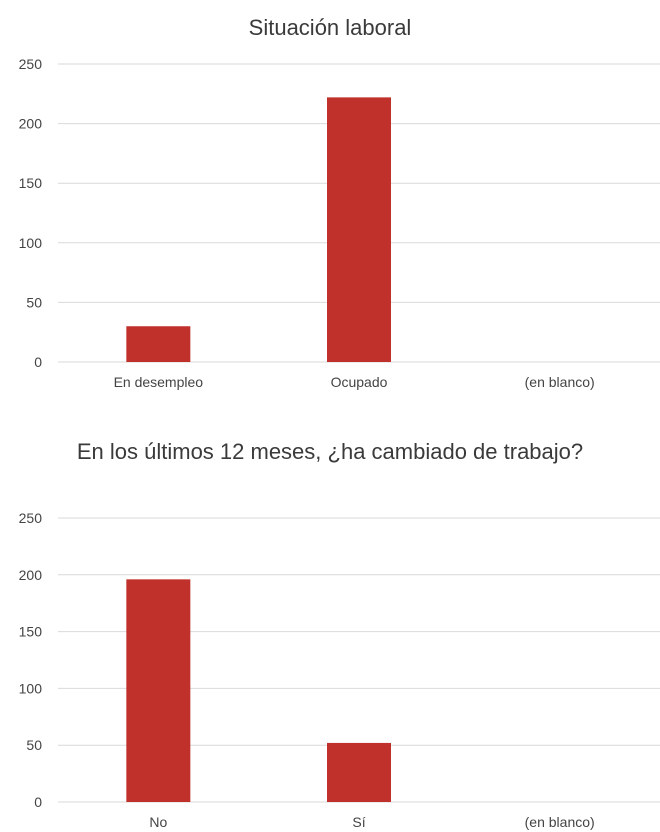 Image resolution: width=660 pixels, height=832 pixels. What do you see at coordinates (330, 27) in the screenshot?
I see `chart-title: Situación laboral` at bounding box center [330, 27].